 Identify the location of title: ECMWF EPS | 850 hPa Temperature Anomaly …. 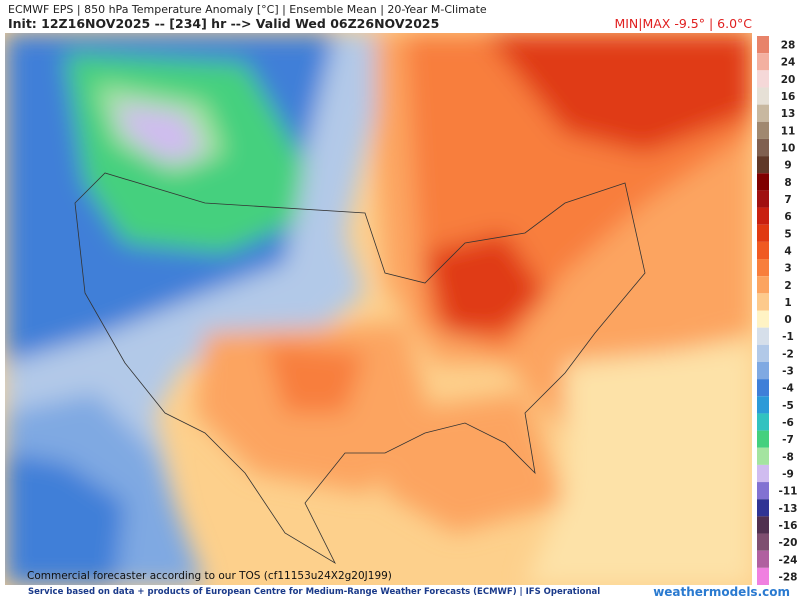
(247, 9).